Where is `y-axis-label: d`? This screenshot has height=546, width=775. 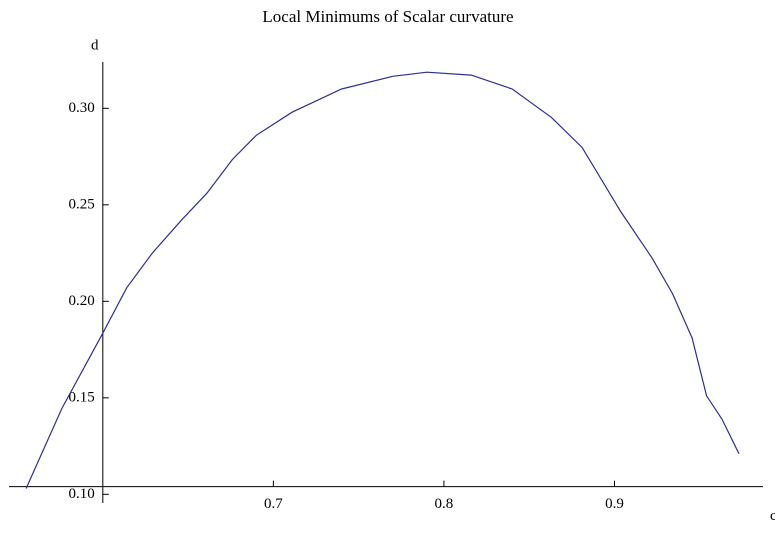 y-axis-label: d is located at coordinates (95, 45).